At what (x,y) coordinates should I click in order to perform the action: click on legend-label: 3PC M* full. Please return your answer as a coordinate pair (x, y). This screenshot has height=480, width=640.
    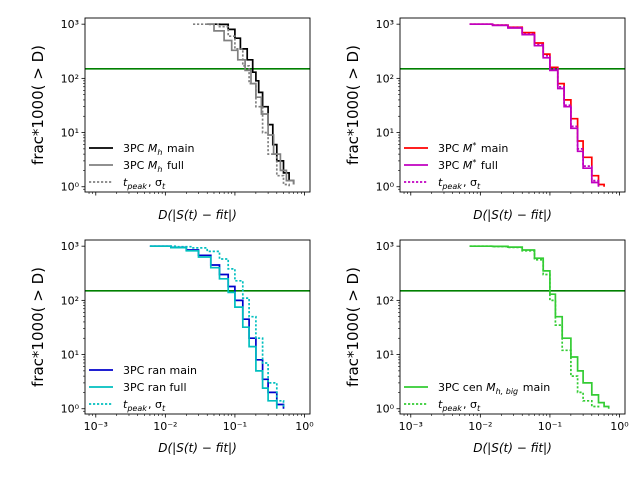
    Looking at the image, I should click on (468, 165).